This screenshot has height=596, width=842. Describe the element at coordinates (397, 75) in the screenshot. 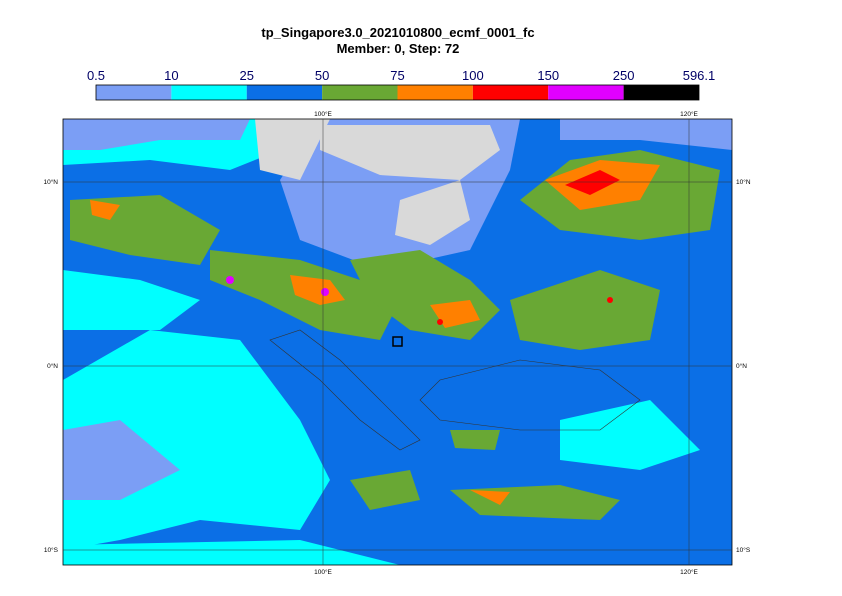

I see `legend-label: 75` at that location.